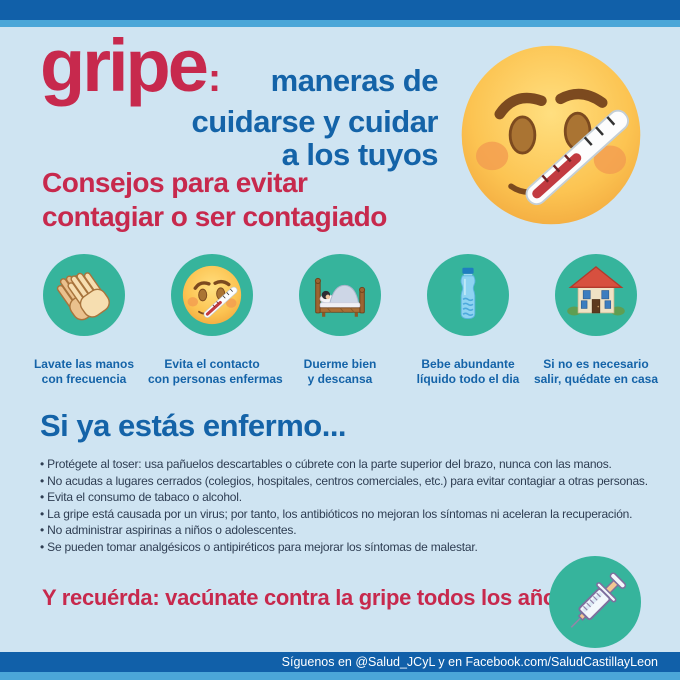 The image size is (680, 680). Describe the element at coordinates (598, 600) in the screenshot. I see `syringe-icon` at that location.